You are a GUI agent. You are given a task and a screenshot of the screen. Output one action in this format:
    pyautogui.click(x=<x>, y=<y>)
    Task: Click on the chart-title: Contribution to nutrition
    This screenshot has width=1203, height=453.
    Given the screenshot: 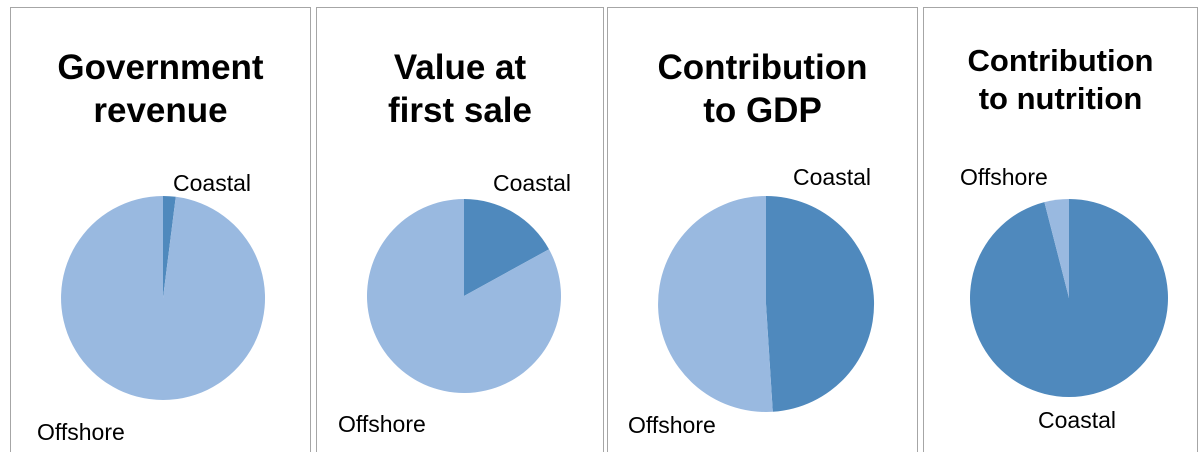 What is the action you would take?
    pyautogui.click(x=1060, y=80)
    